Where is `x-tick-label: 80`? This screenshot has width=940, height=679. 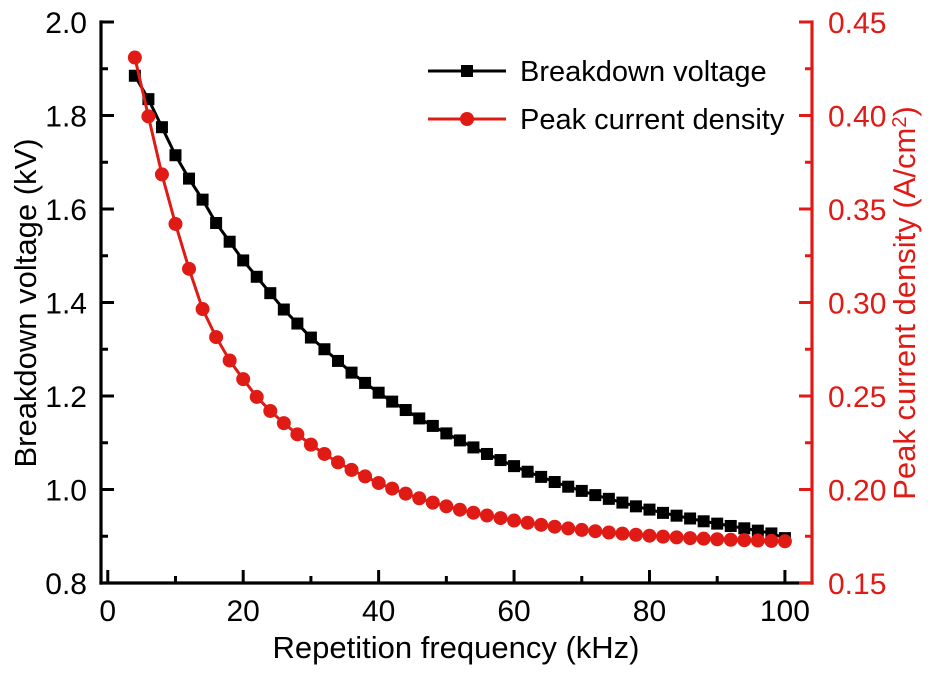 x-tick-label: 80 is located at coordinates (649, 611).